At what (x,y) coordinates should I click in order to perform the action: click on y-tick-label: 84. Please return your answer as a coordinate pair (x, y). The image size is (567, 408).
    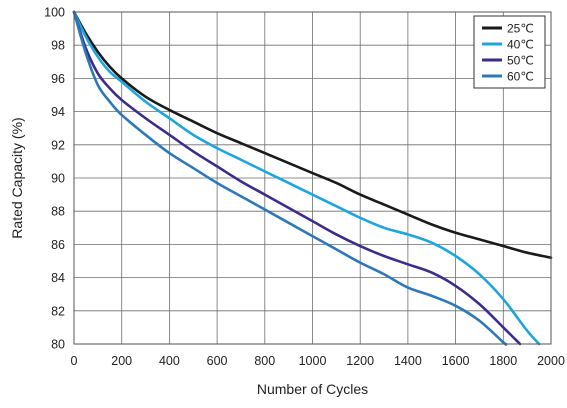
    Looking at the image, I should click on (58, 278).